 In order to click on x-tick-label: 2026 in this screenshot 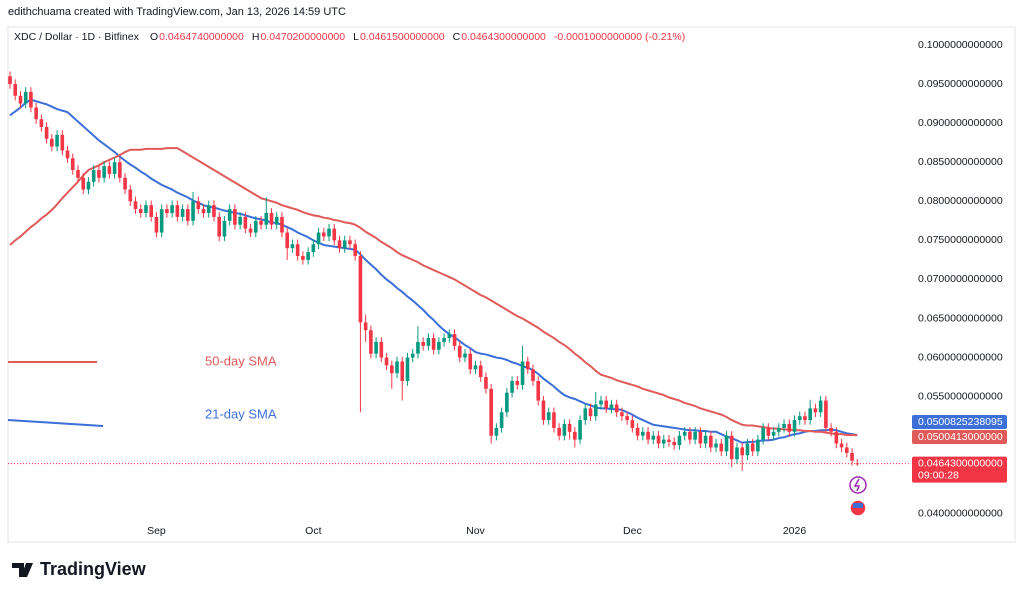, I will do `click(795, 531)`.